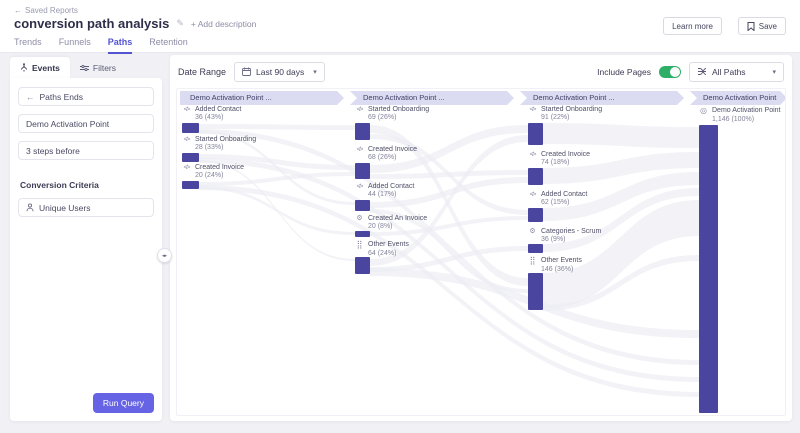 The image size is (800, 433). Describe the element at coordinates (86, 207) in the screenshot. I see `counting-method-selector: Unique Users` at that location.